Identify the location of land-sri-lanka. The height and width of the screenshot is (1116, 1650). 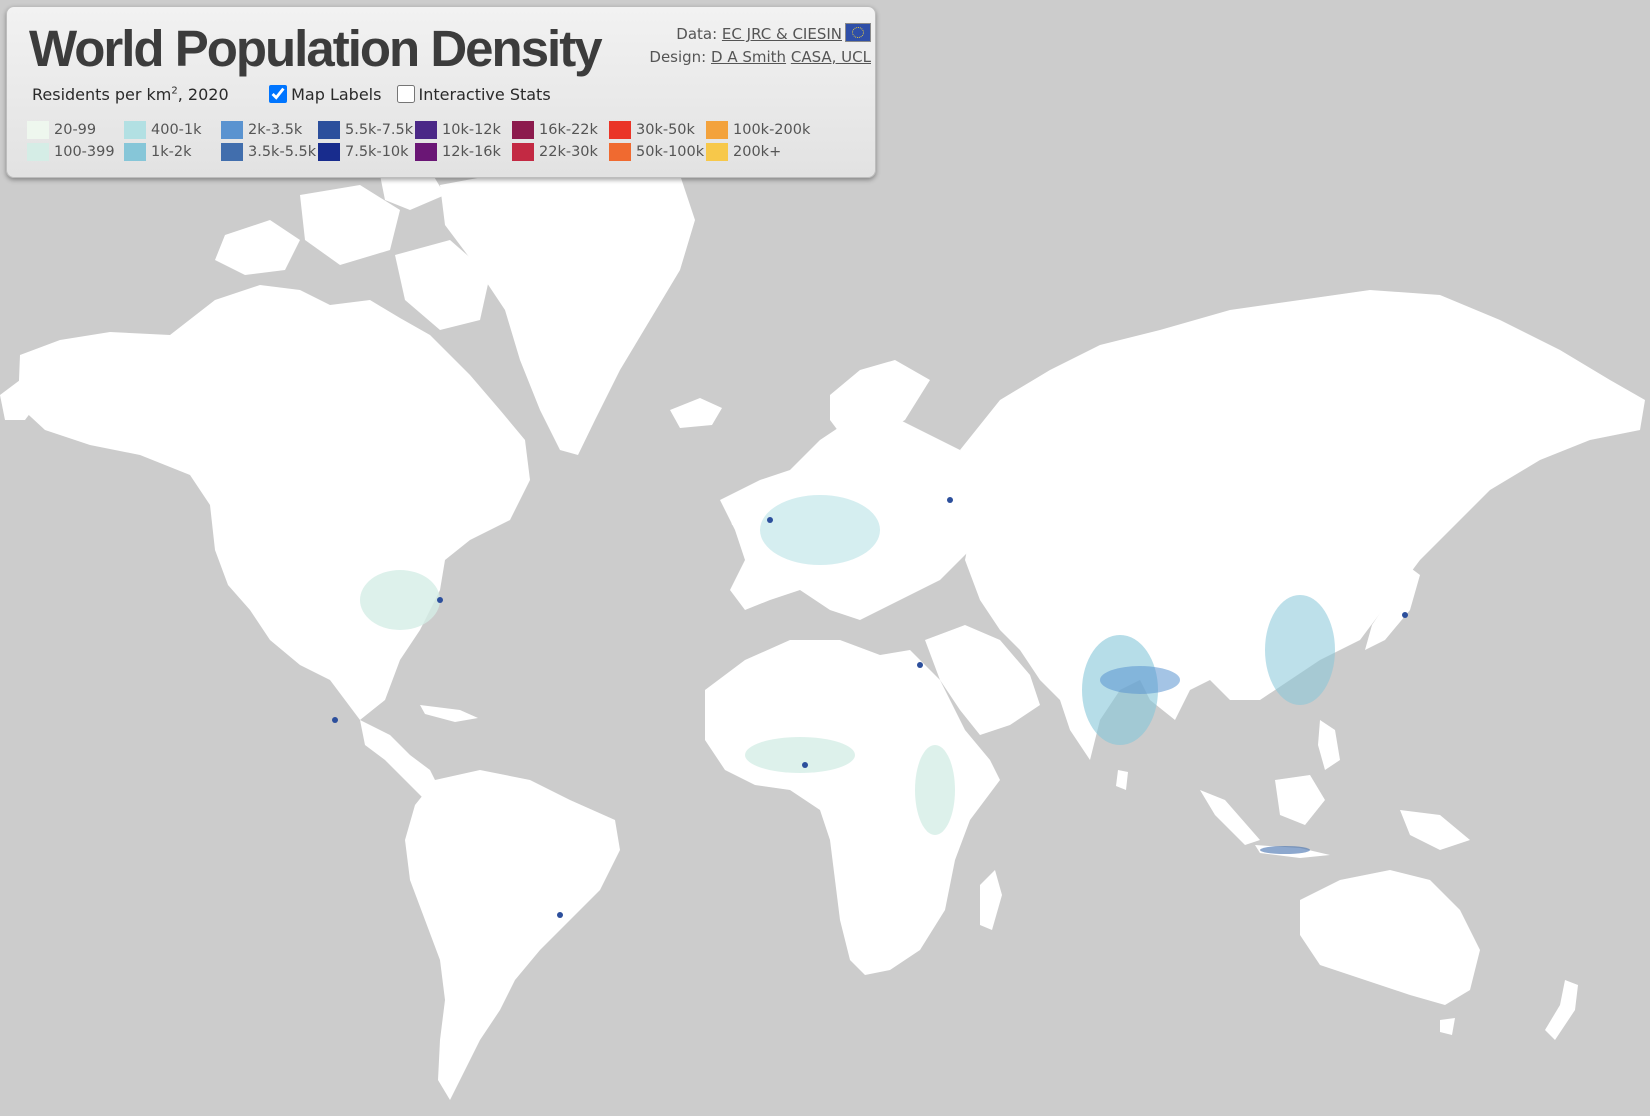
(1122, 780).